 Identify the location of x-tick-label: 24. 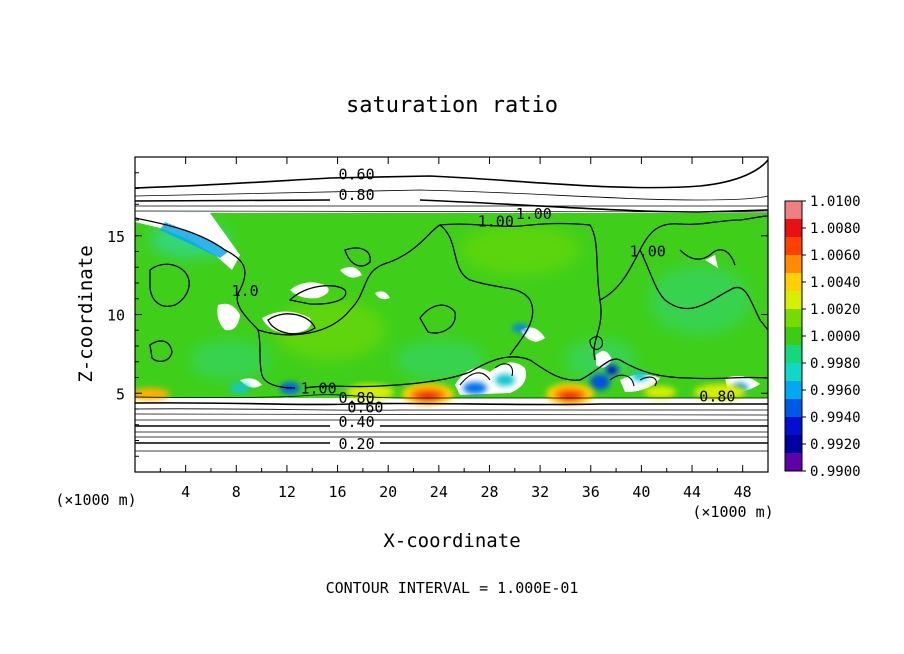
(439, 492).